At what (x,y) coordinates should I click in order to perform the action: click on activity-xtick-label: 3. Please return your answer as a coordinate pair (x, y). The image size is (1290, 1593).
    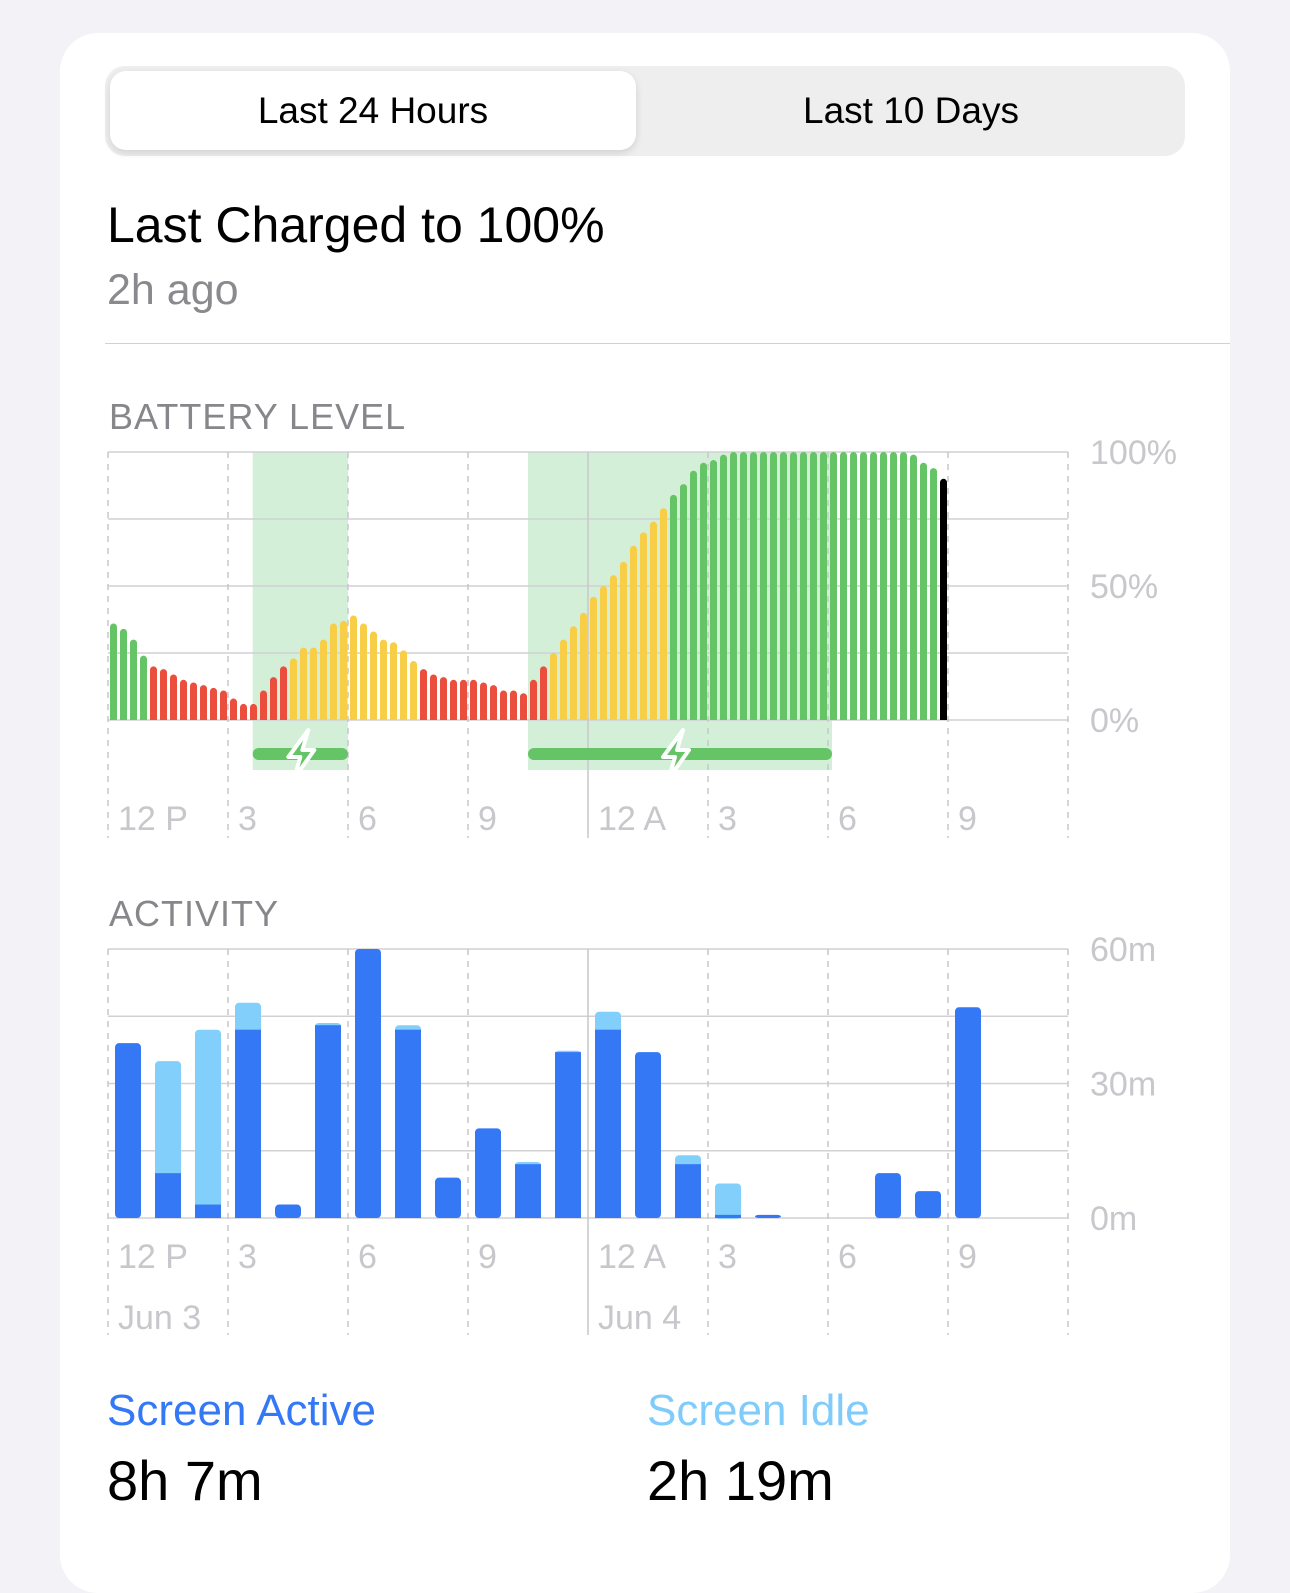
    Looking at the image, I should click on (247, 1257).